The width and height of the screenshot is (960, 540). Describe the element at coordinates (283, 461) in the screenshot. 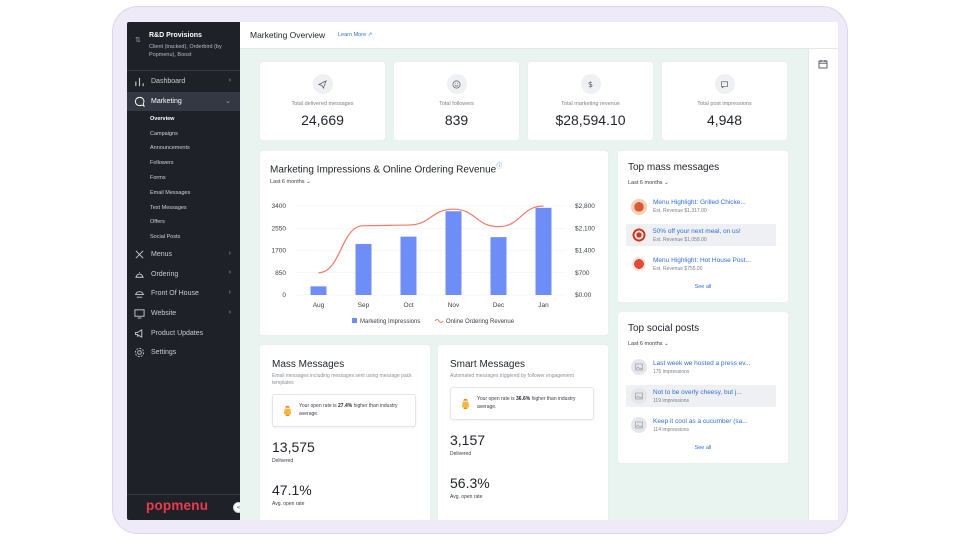

I see `delivered-label: Delivered` at that location.